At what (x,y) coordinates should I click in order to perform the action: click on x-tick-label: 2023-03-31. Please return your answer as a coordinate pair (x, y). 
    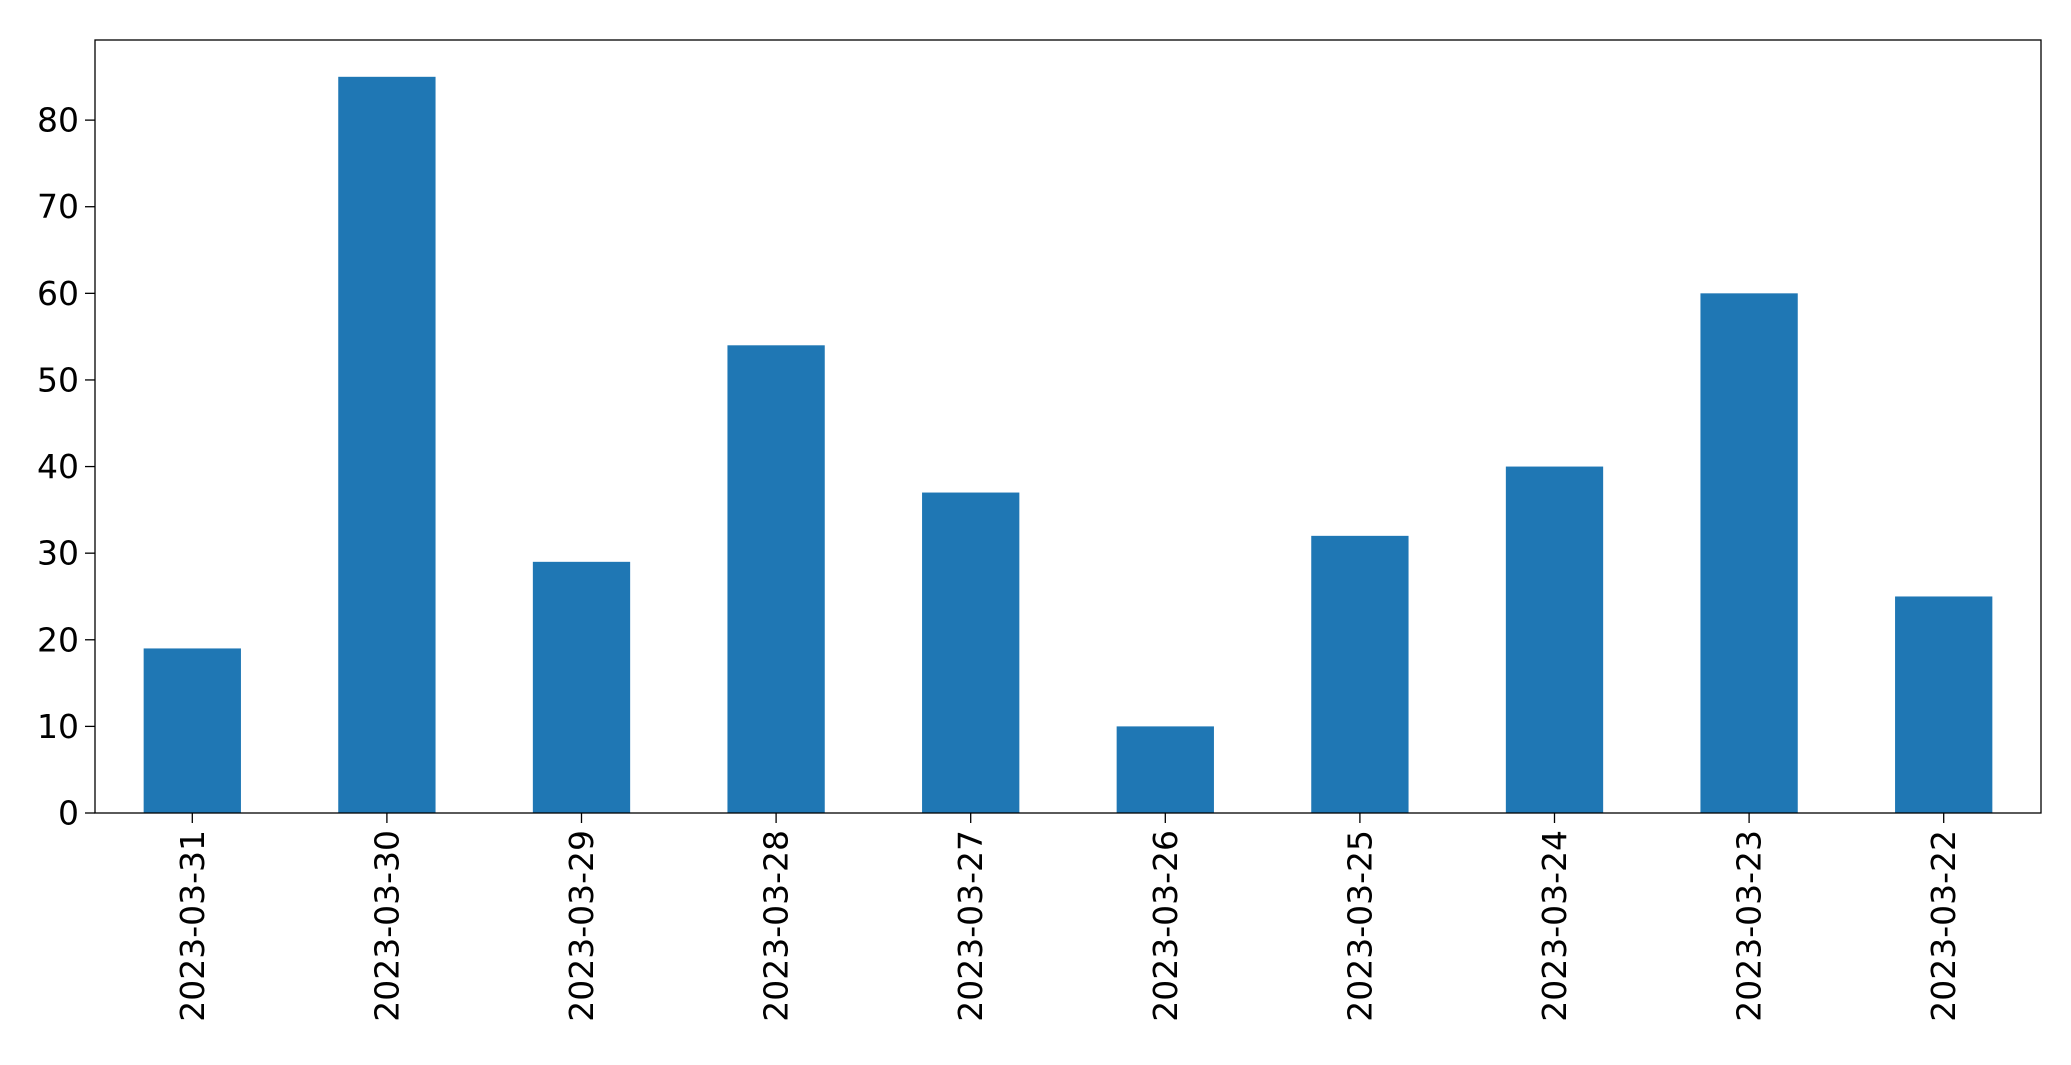
    Looking at the image, I should click on (192, 926).